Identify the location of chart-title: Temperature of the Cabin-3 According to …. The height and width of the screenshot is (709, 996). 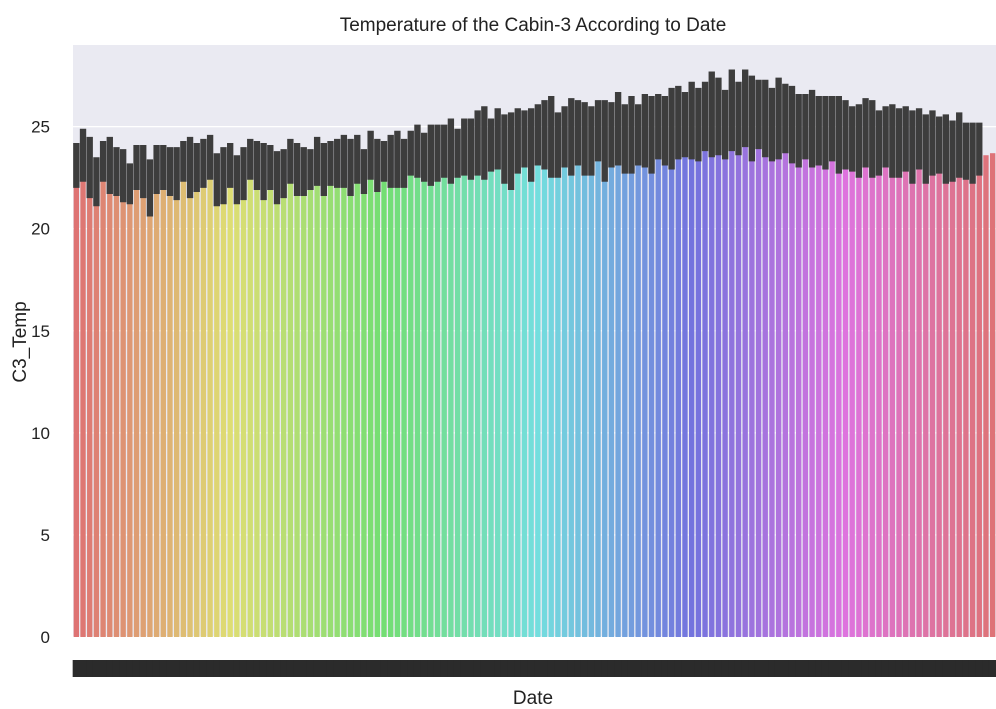
(533, 25).